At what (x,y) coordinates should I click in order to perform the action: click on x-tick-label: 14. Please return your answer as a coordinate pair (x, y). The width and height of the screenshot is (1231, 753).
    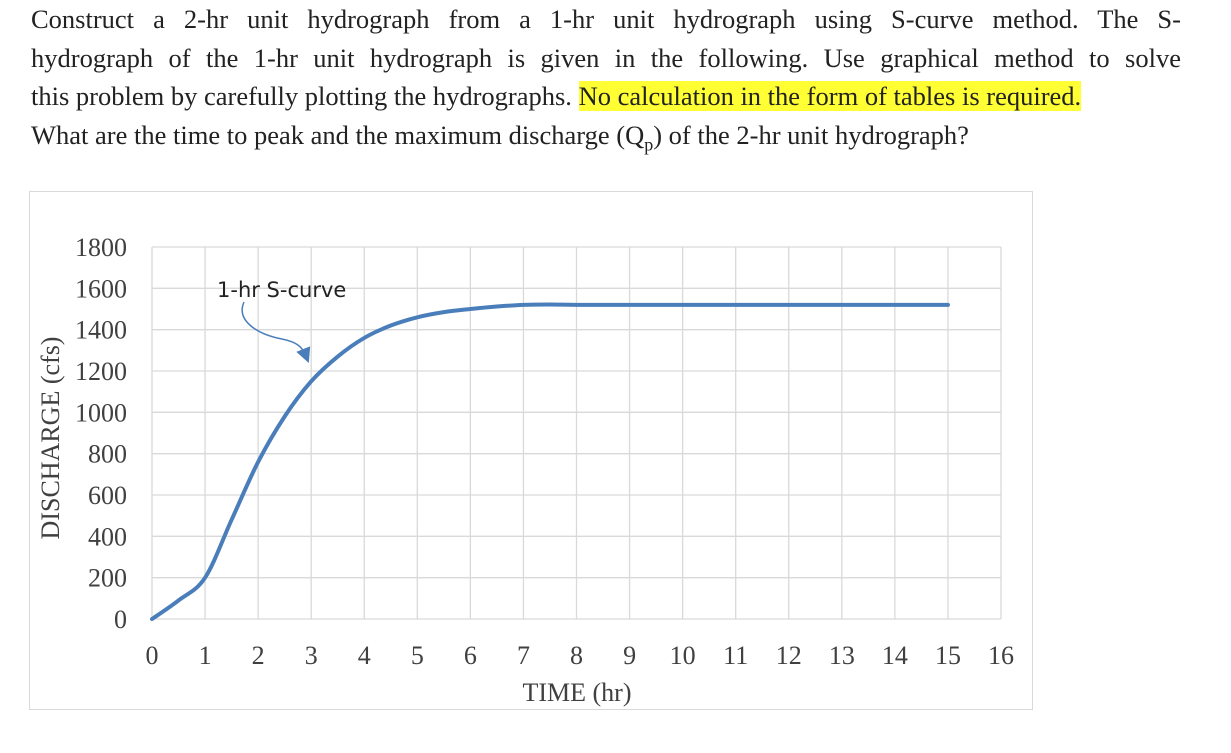
    Looking at the image, I should click on (895, 655).